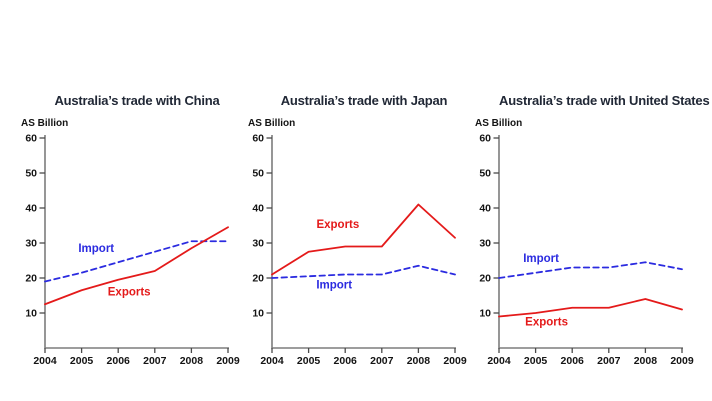  I want to click on chart-title-united-states: Australia’s trade with United States, so click(604, 100).